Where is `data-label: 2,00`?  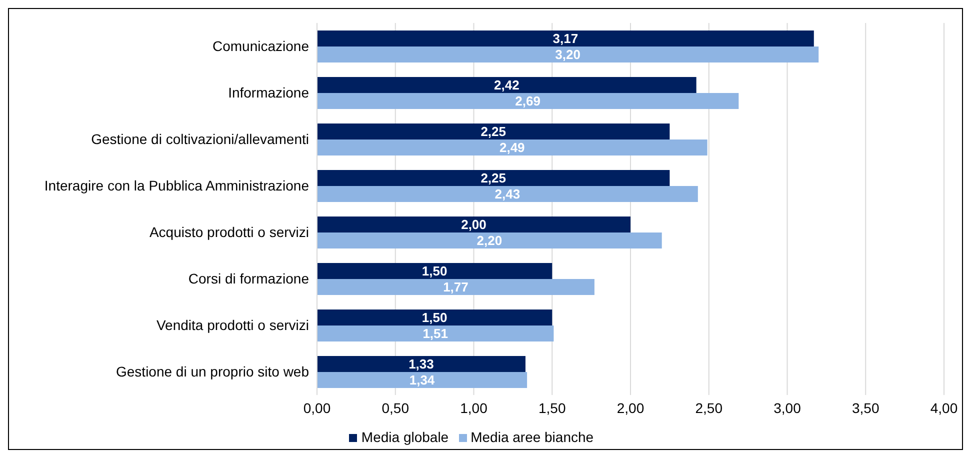
data-label: 2,00 is located at coordinates (473, 224).